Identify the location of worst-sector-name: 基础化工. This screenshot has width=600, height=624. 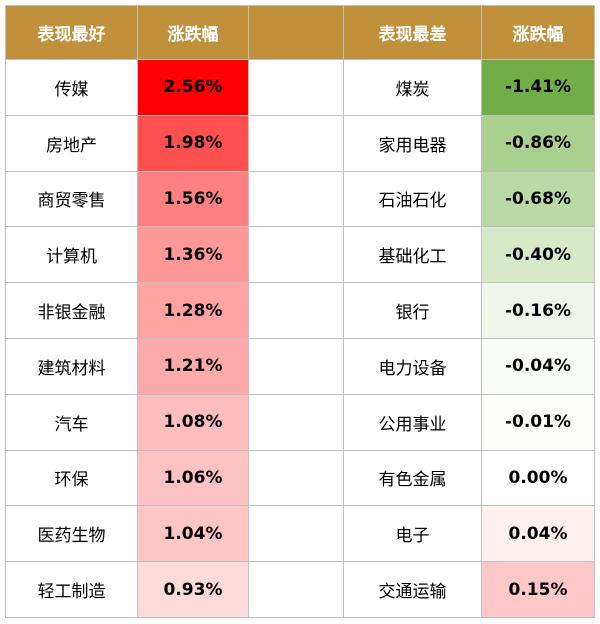
(412, 255).